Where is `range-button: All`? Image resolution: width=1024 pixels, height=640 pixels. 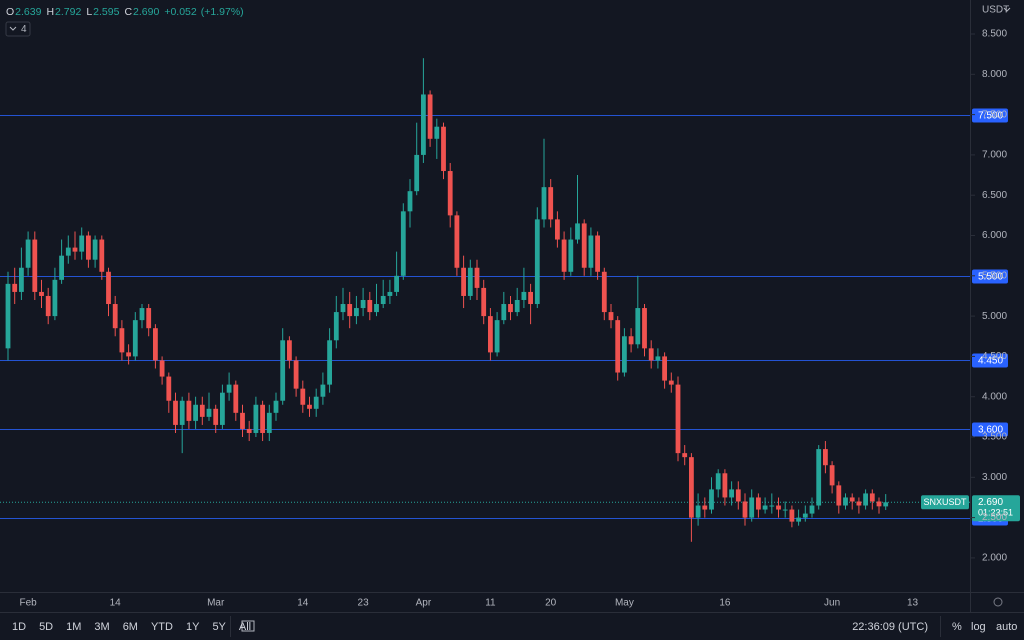
range-button: All is located at coordinates (245, 627).